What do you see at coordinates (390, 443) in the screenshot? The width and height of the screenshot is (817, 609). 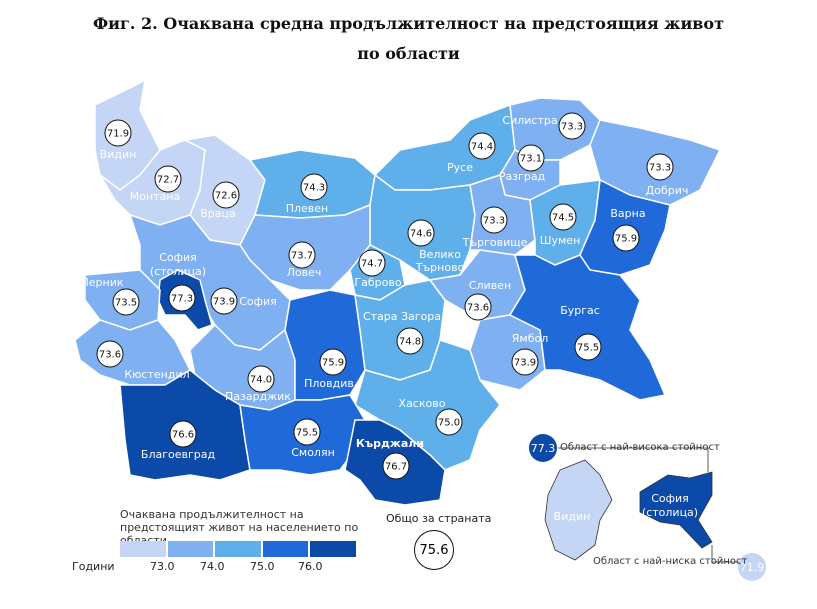 I see `label-kardzhali: Кърджали` at bounding box center [390, 443].